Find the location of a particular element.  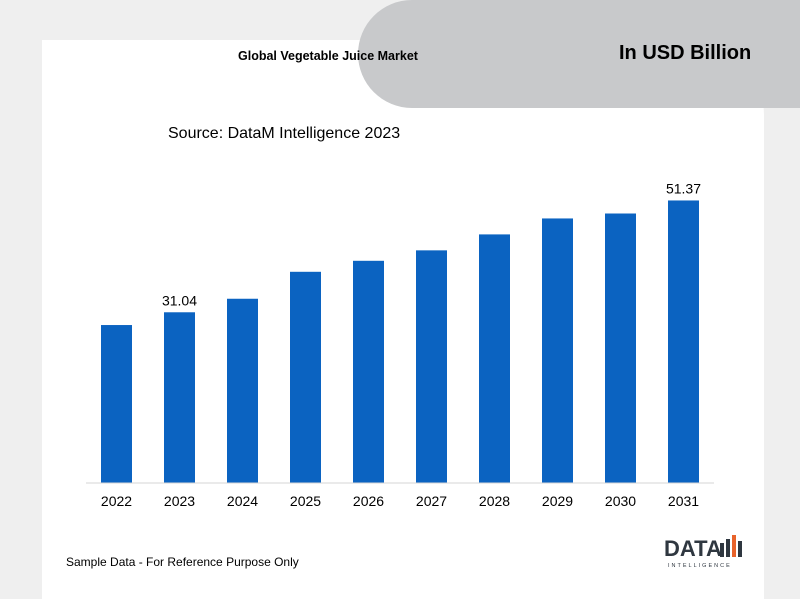

x-tick-label: 2026 is located at coordinates (368, 501).